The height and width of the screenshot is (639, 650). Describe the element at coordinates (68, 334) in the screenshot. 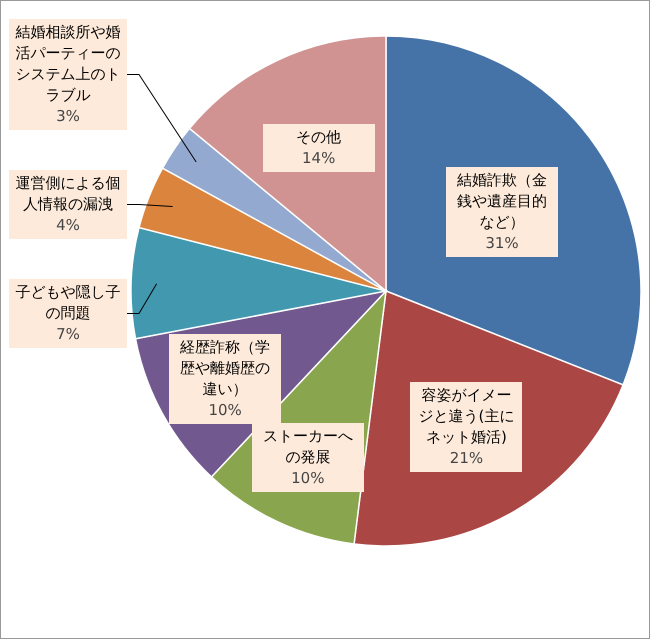

I see `data-label: 7%` at that location.